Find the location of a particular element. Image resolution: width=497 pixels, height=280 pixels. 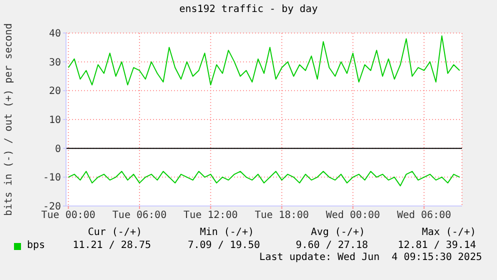

text: 12.81 / 39.14 is located at coordinates (436, 246).